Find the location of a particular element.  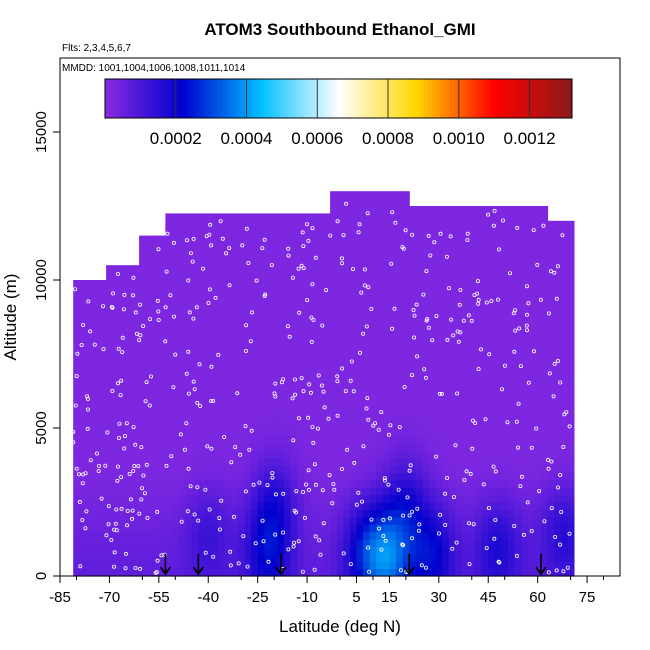

flight-arrowhead is located at coordinates (198, 571).